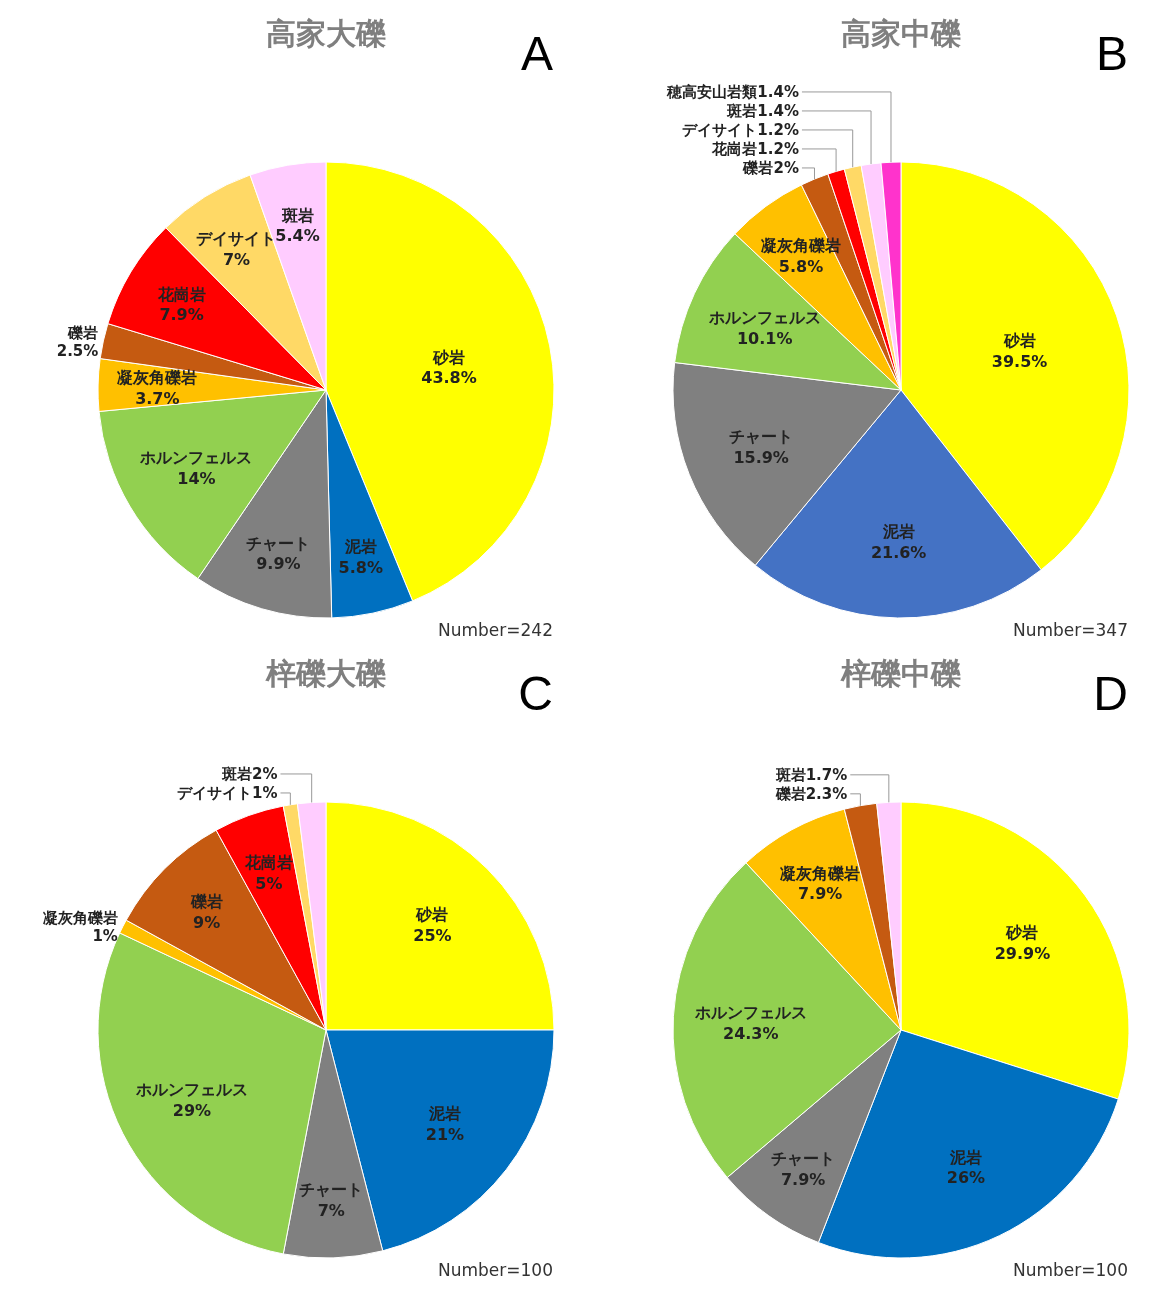  I want to click on data-label: 5%, so click(269, 883).